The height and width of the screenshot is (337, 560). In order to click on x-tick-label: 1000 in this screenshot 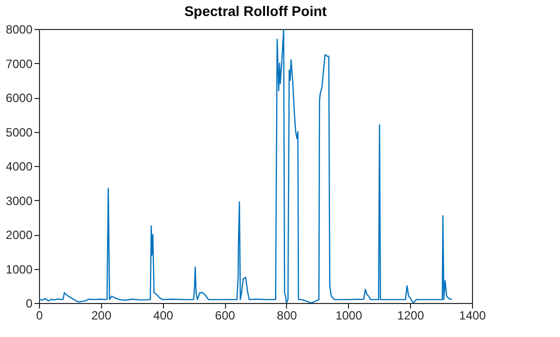, I will do `click(348, 315)`.